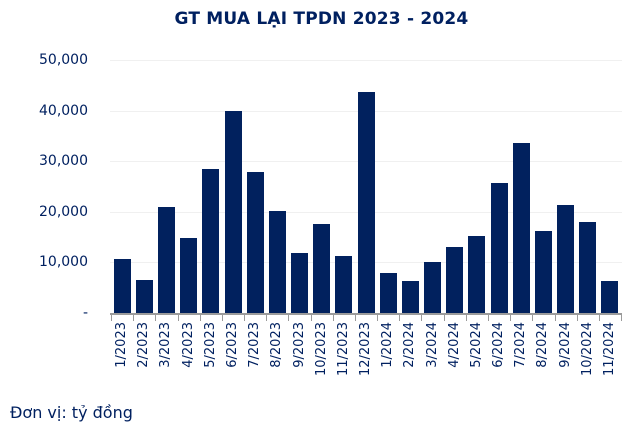 The width and height of the screenshot is (643, 434). Describe the element at coordinates (122, 345) in the screenshot. I see `x-axis-tick-label: 1/2023` at that location.